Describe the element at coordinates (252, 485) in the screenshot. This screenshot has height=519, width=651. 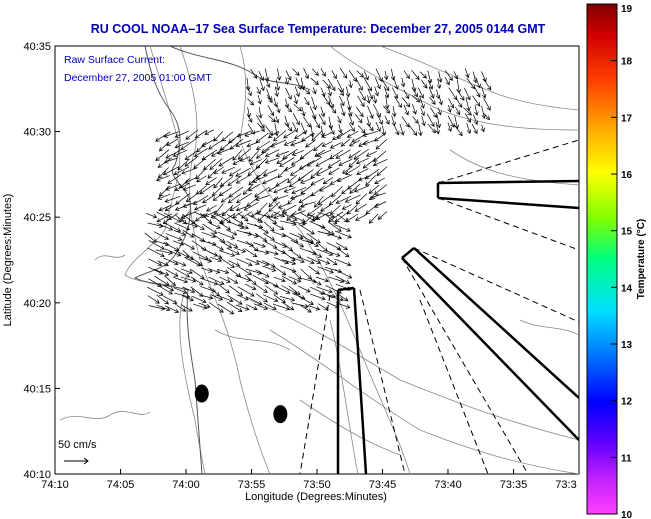
I see `x-tick-label: 73:55` at that location.